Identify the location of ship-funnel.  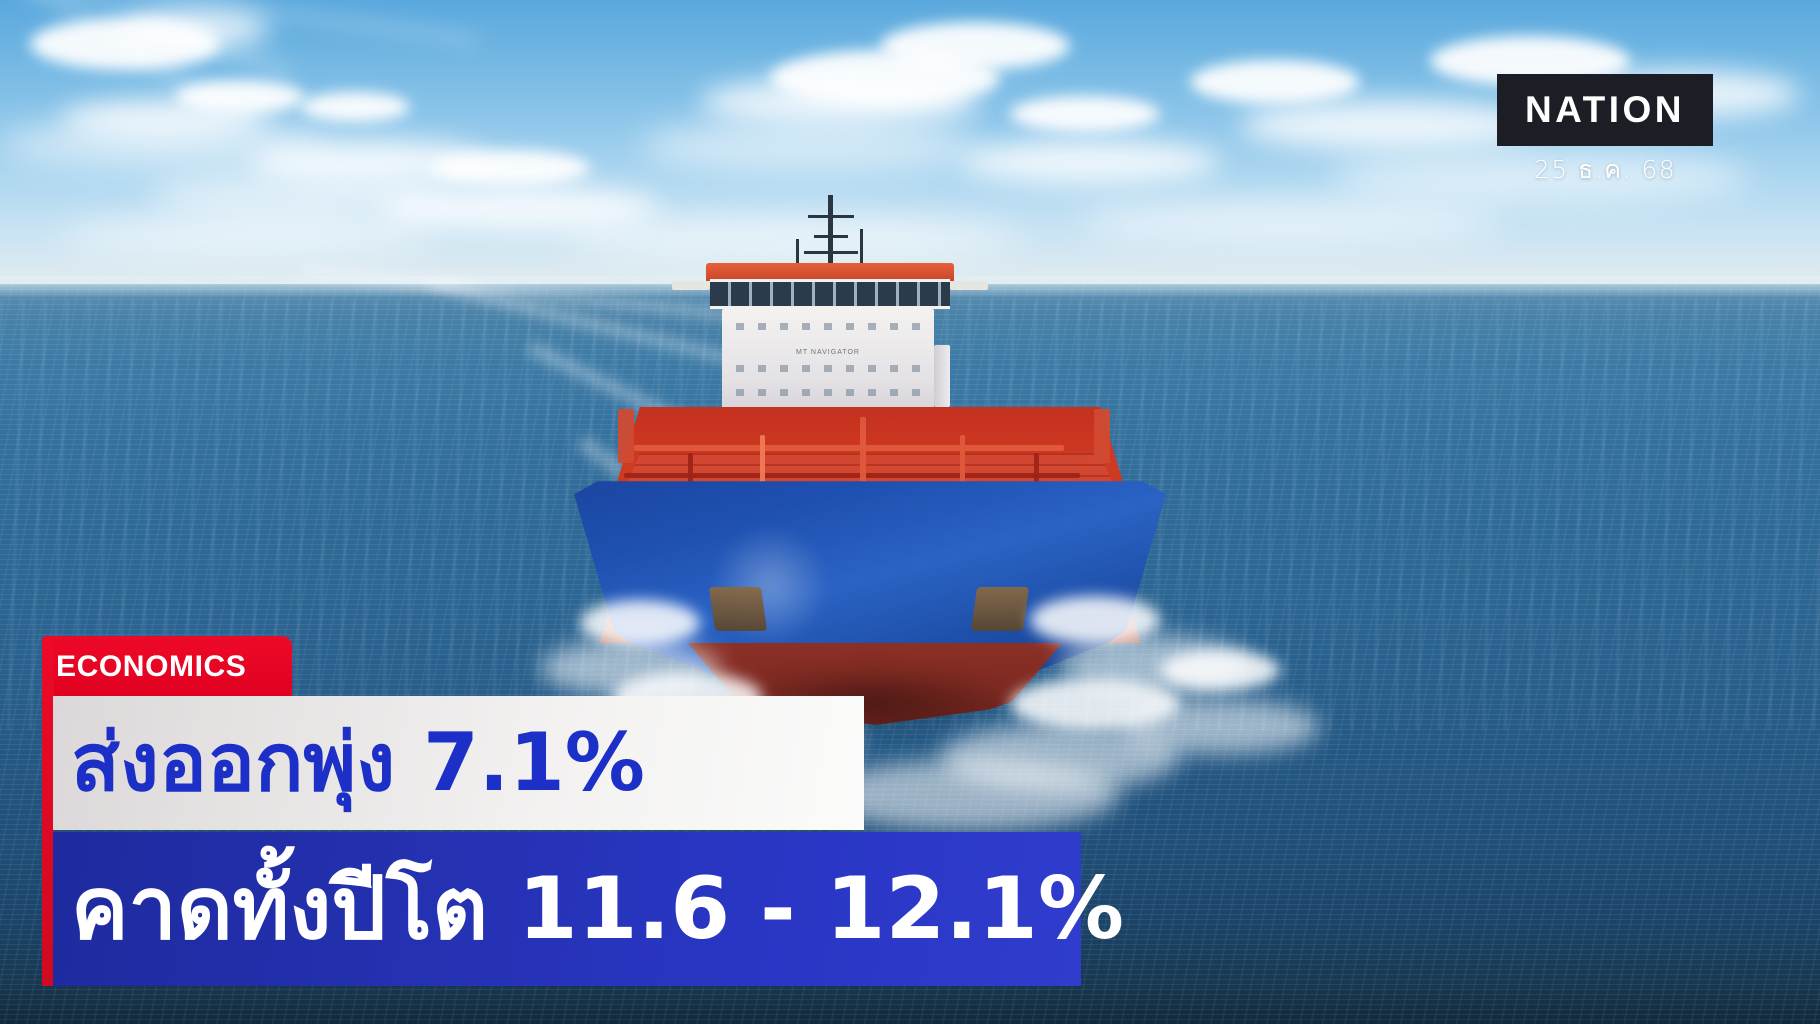
(942, 376).